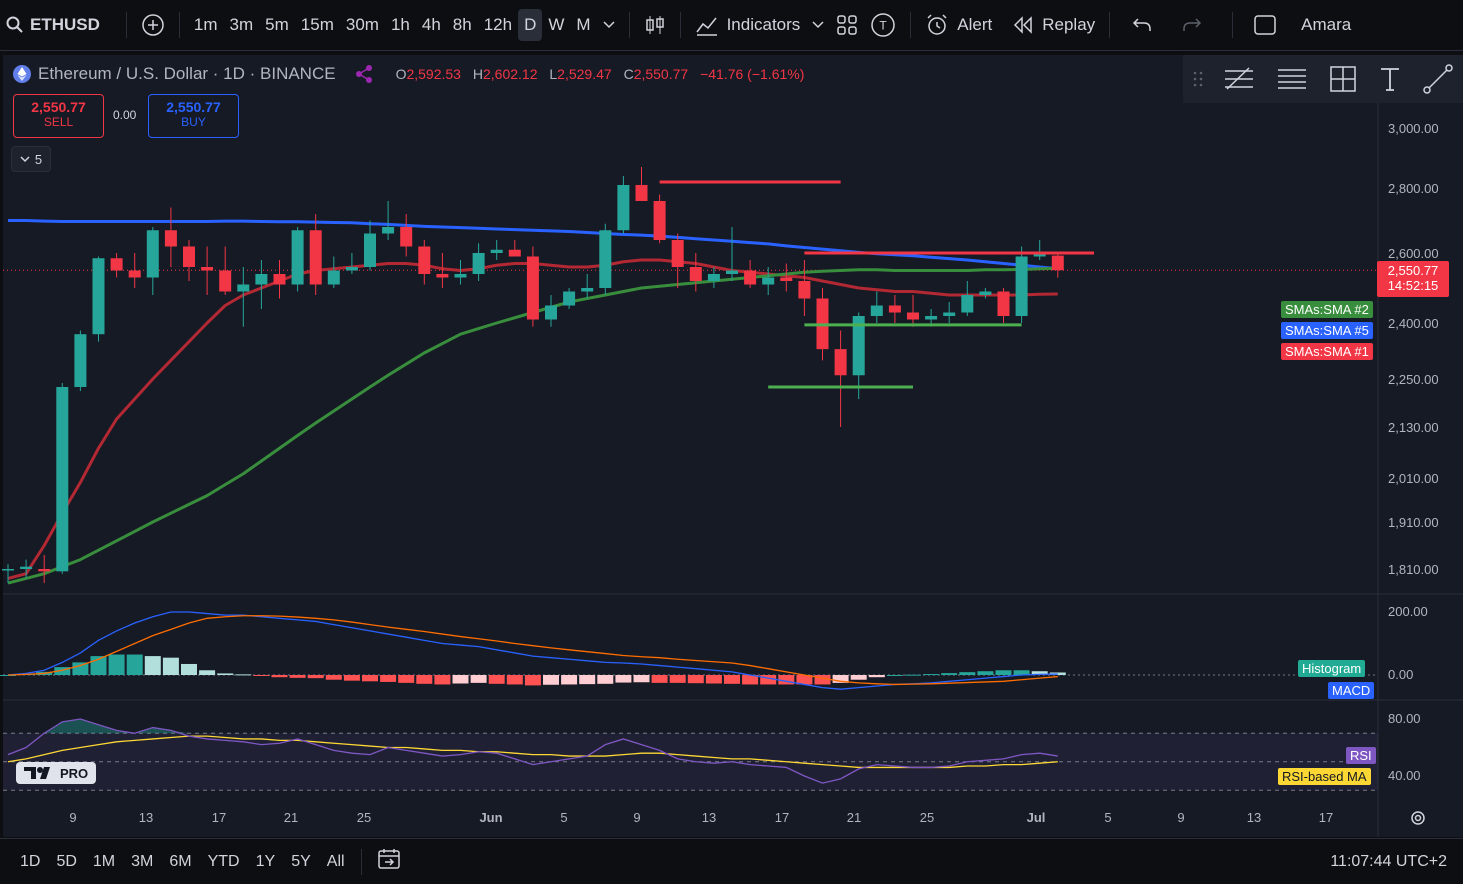 The height and width of the screenshot is (884, 1463). I want to click on grid-icon, so click(847, 25).